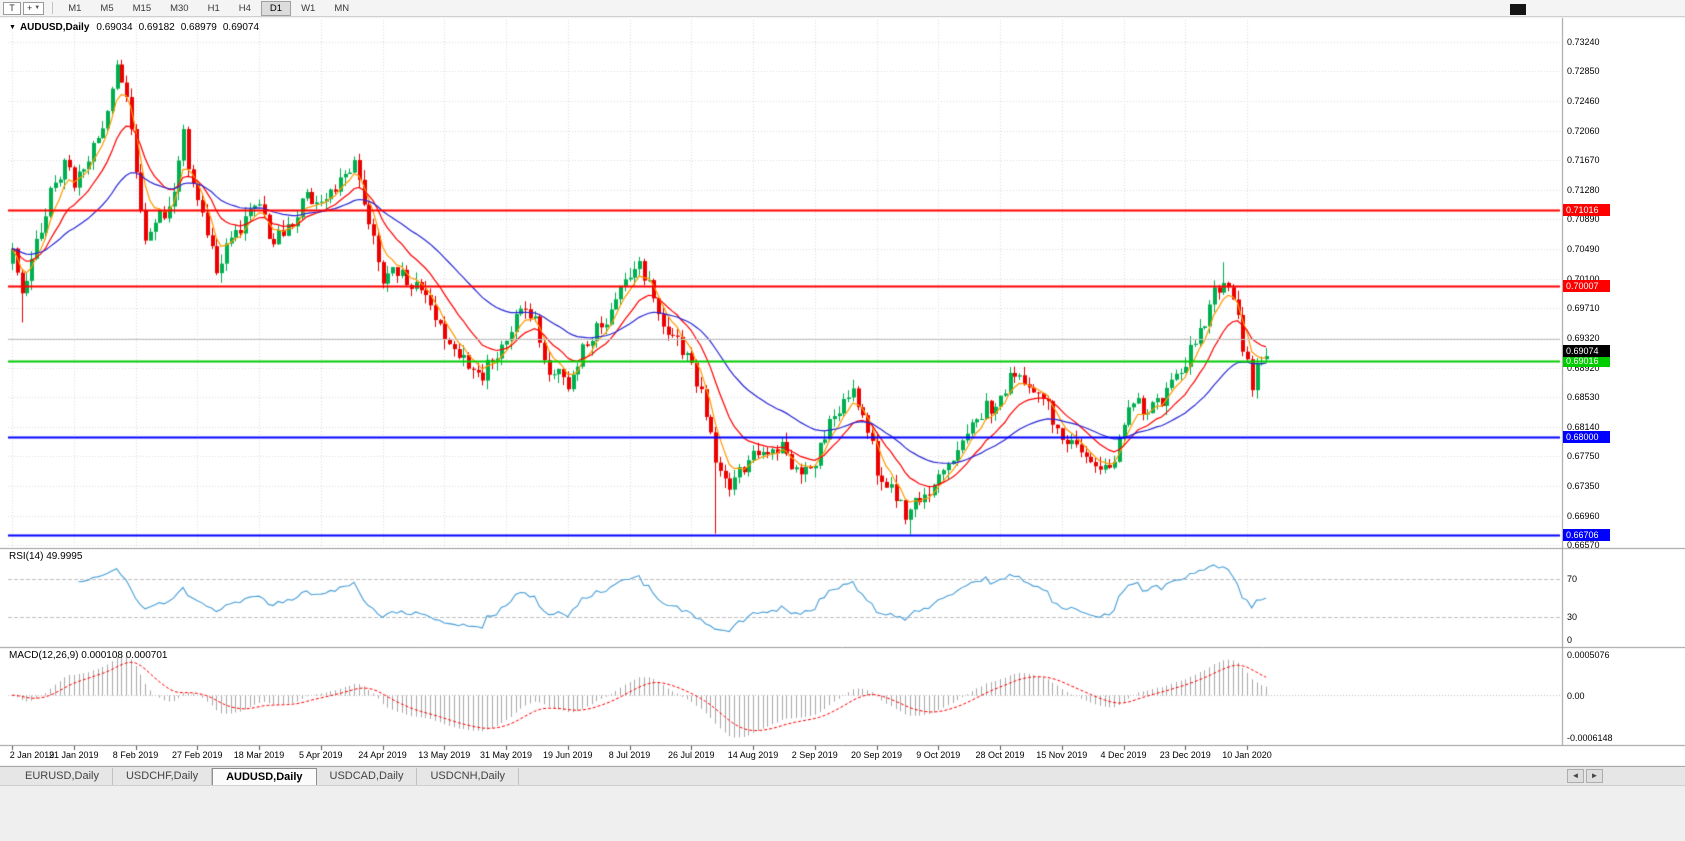  Describe the element at coordinates (213, 8) in the screenshot. I see `timeframe-button-h1: H1` at that location.